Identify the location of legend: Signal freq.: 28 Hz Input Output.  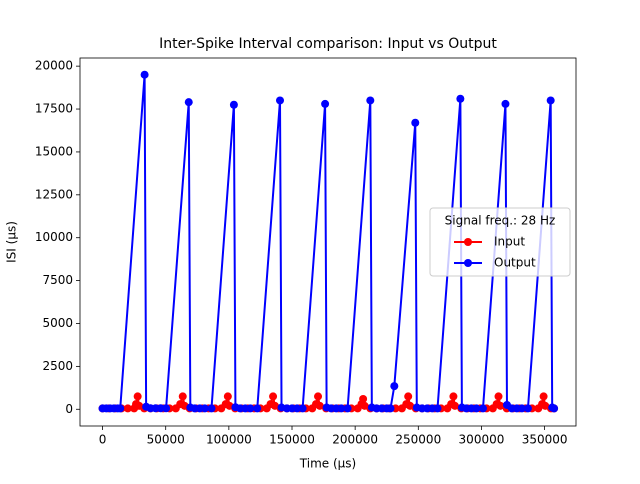
(500, 242).